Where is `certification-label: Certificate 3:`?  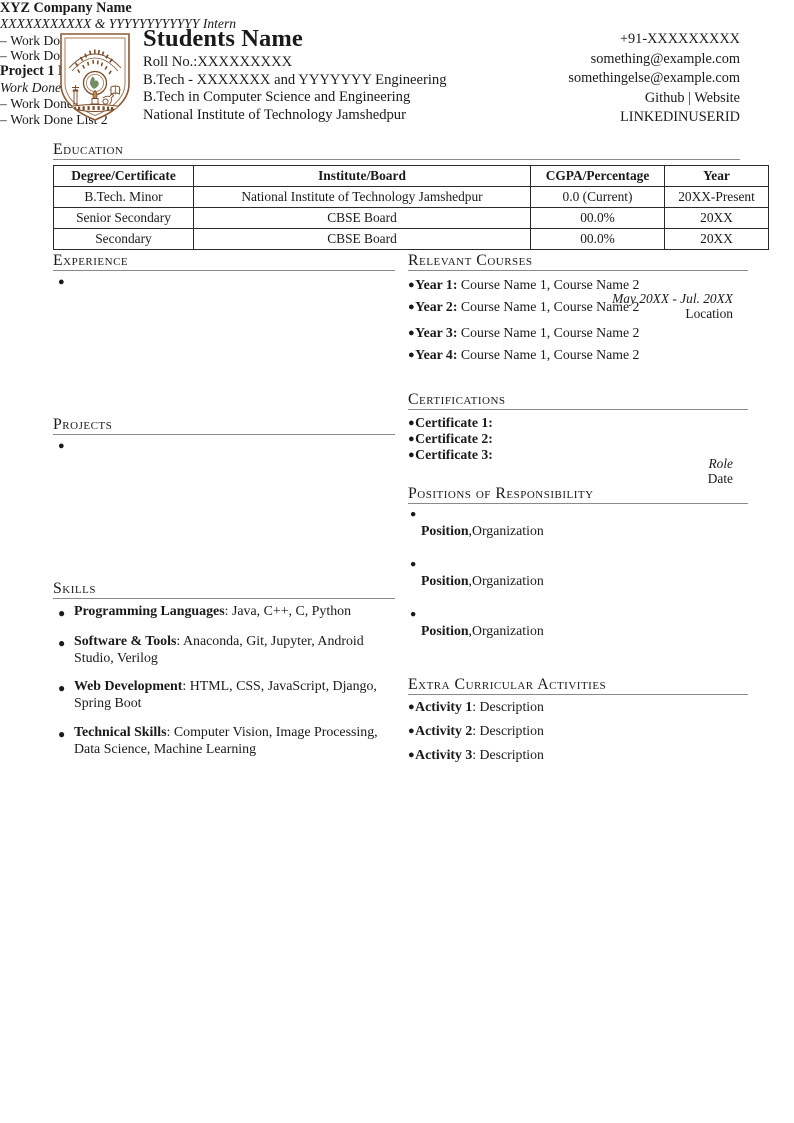 certification-label: Certificate 3: is located at coordinates (454, 454).